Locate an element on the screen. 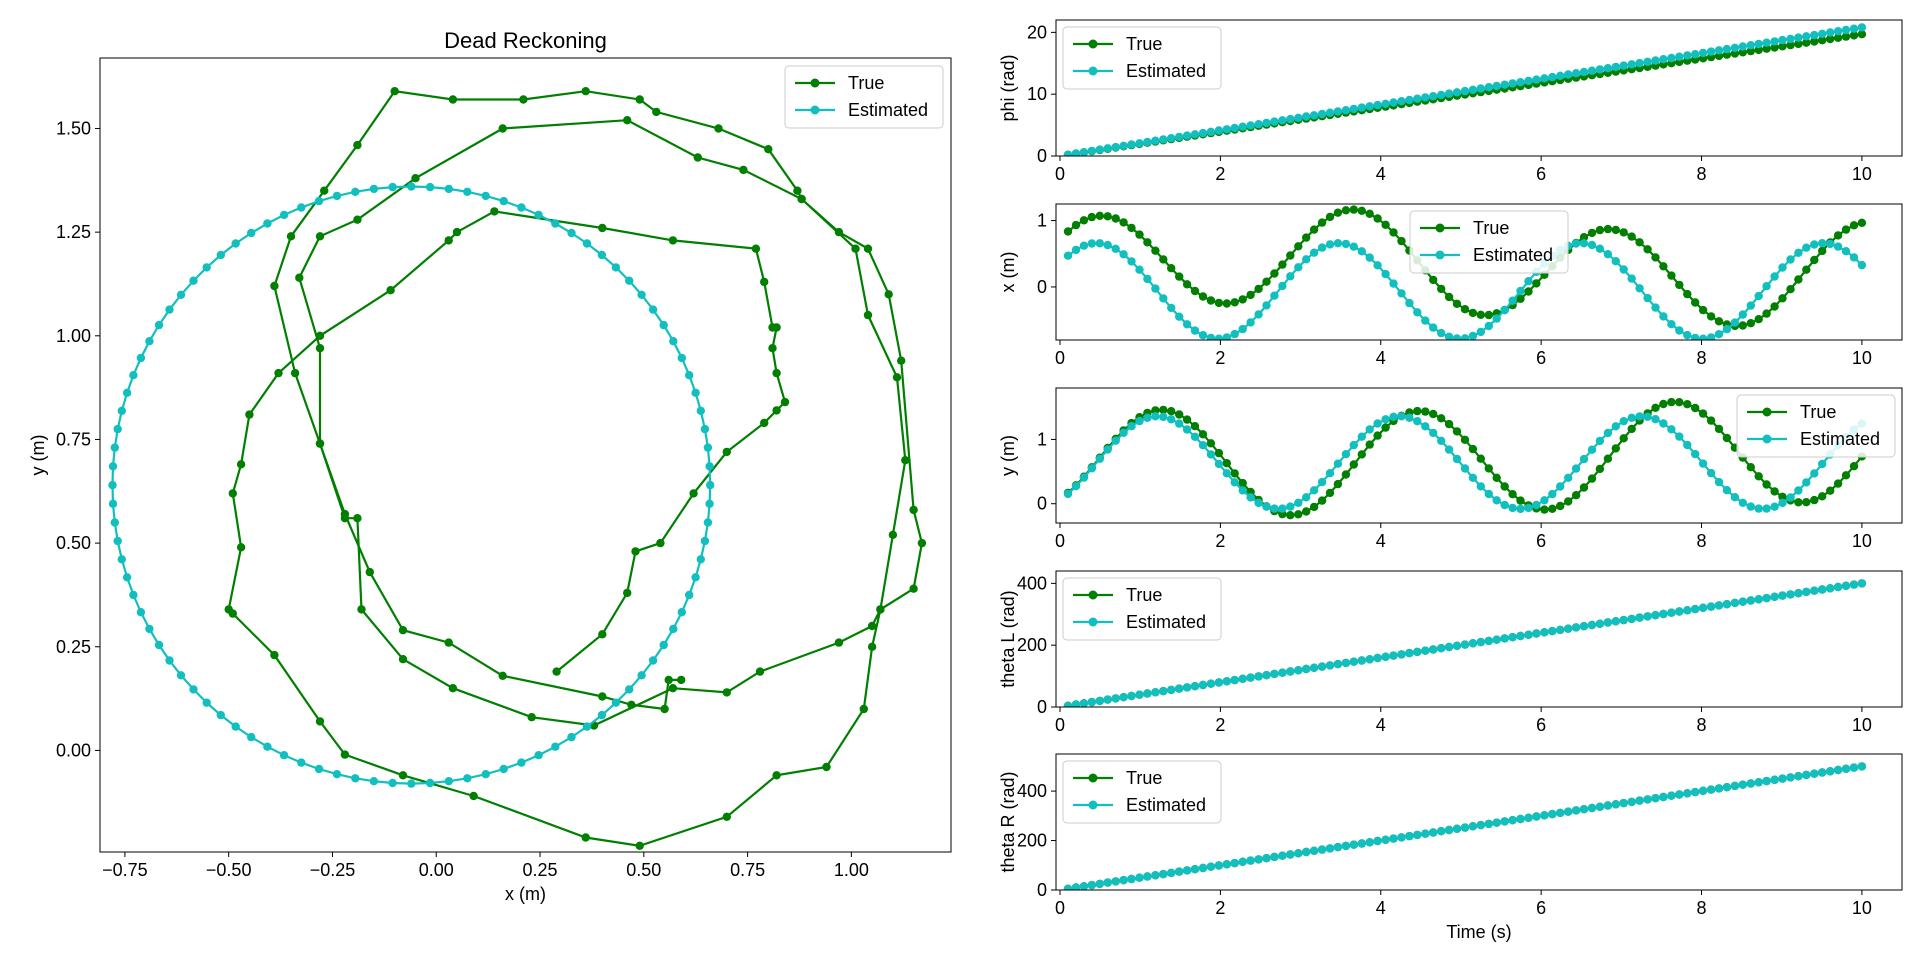  axes-frame is located at coordinates (1479, 455).